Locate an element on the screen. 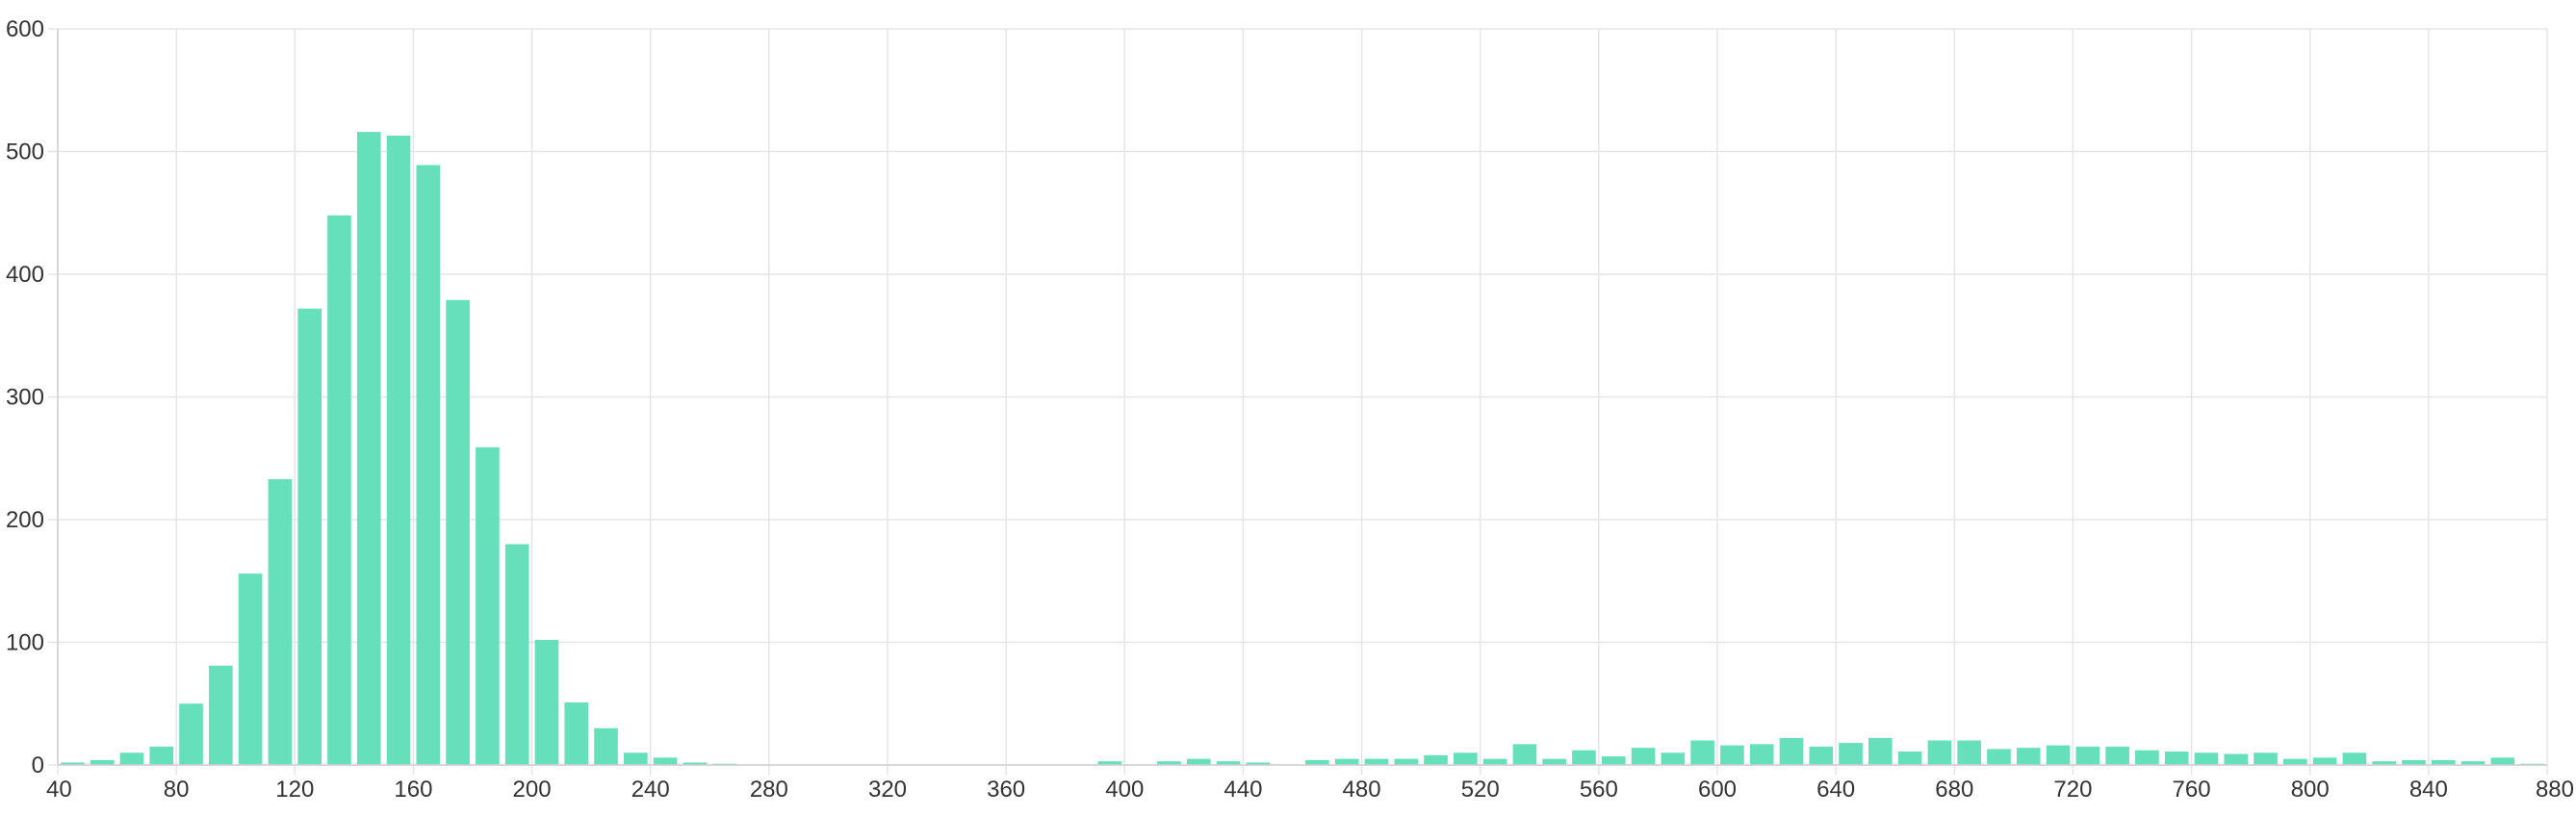 The width and height of the screenshot is (2576, 816). x-tick-label-320: 320 is located at coordinates (888, 790).